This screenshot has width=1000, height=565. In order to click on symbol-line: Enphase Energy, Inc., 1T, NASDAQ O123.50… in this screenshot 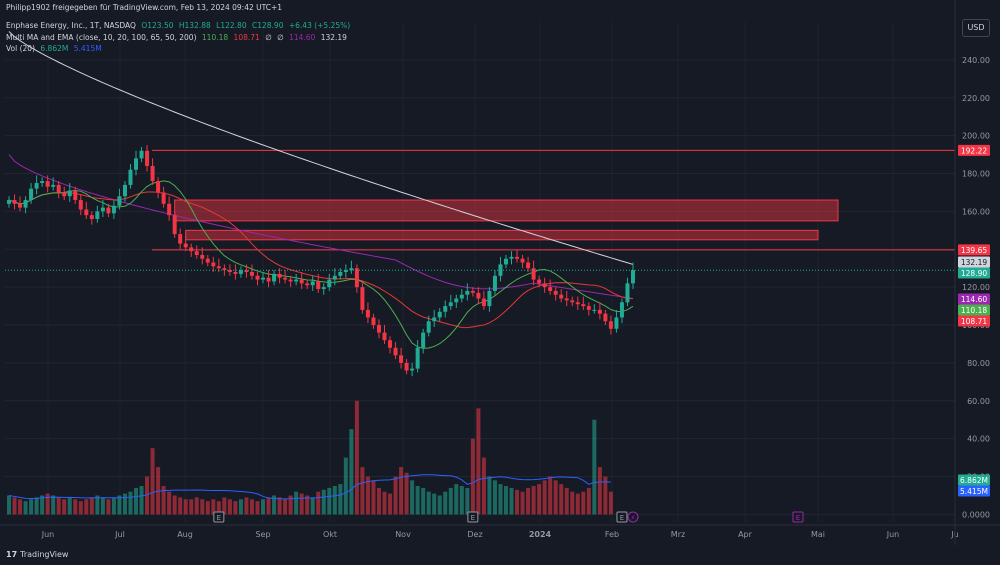, I will do `click(179, 25)`.